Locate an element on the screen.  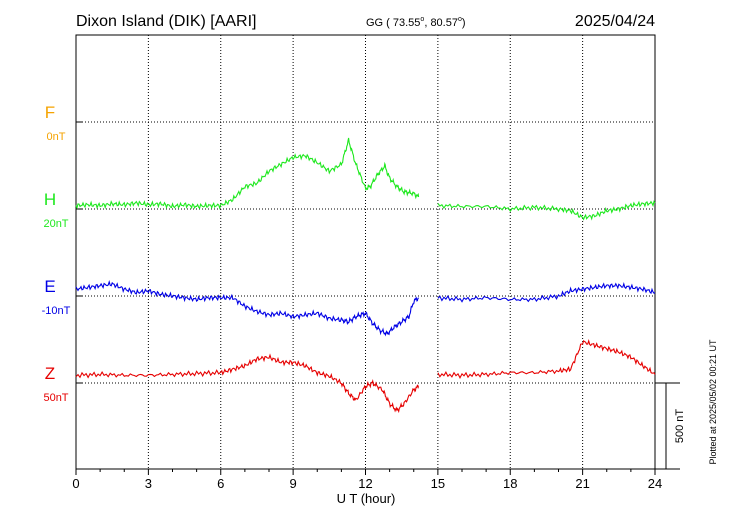
x-tick-label: 18 is located at coordinates (510, 483).